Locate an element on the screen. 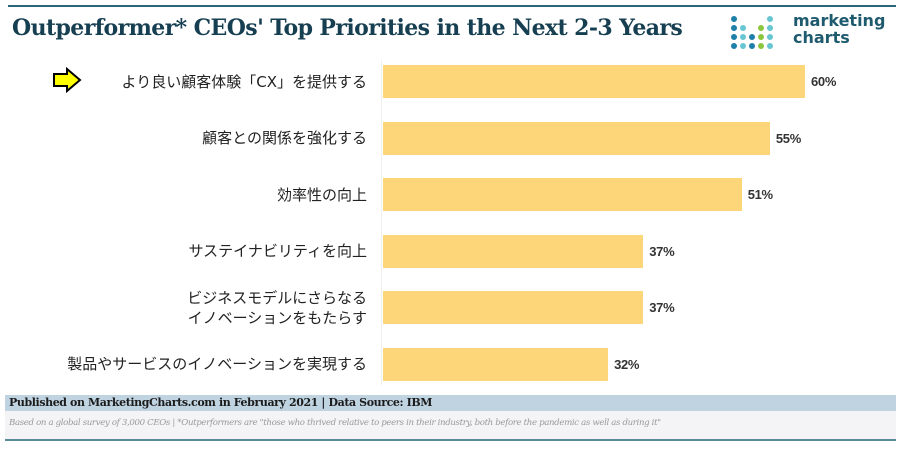  logo-text: marketing charts is located at coordinates (839, 29).